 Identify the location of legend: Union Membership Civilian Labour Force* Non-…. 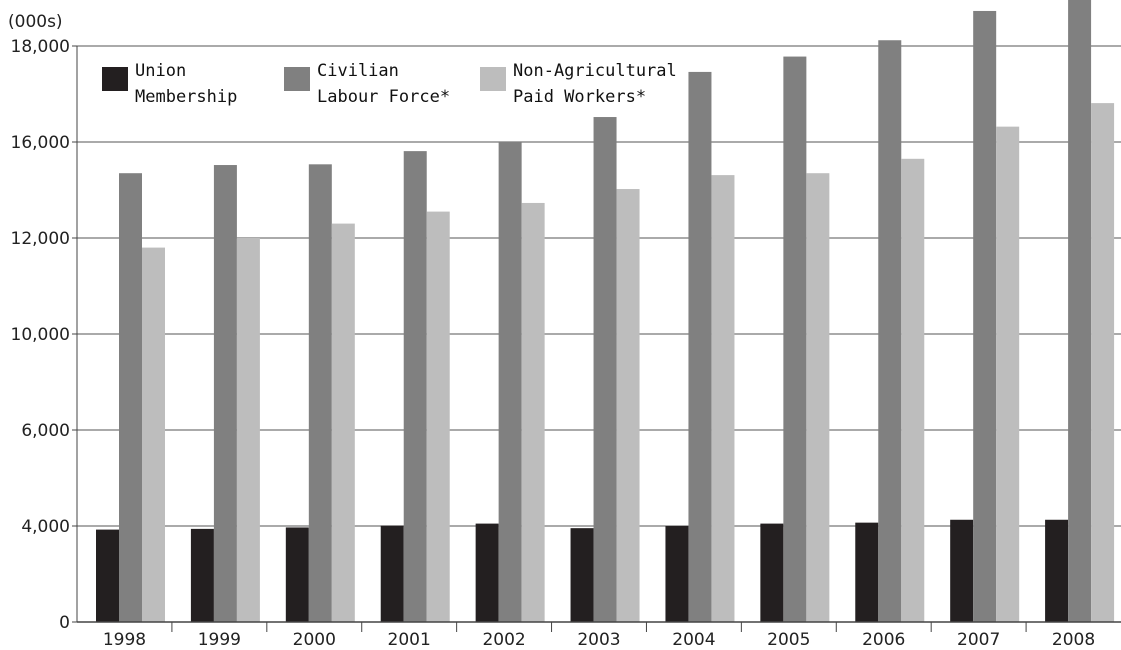
(389, 84).